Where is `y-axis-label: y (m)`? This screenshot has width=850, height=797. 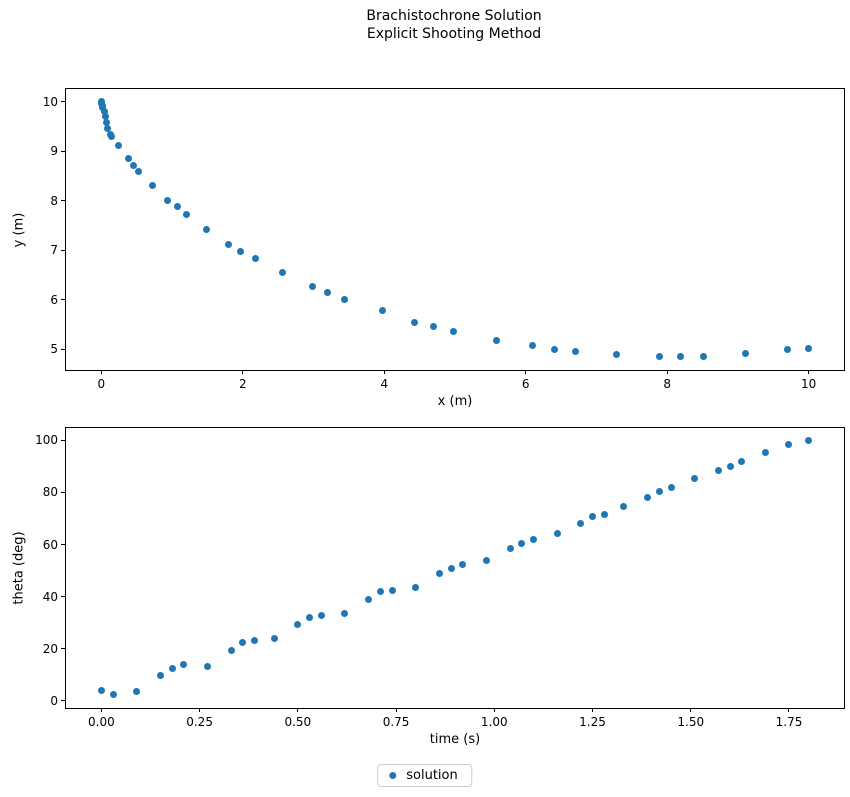 y-axis-label: y (m) is located at coordinates (19, 229).